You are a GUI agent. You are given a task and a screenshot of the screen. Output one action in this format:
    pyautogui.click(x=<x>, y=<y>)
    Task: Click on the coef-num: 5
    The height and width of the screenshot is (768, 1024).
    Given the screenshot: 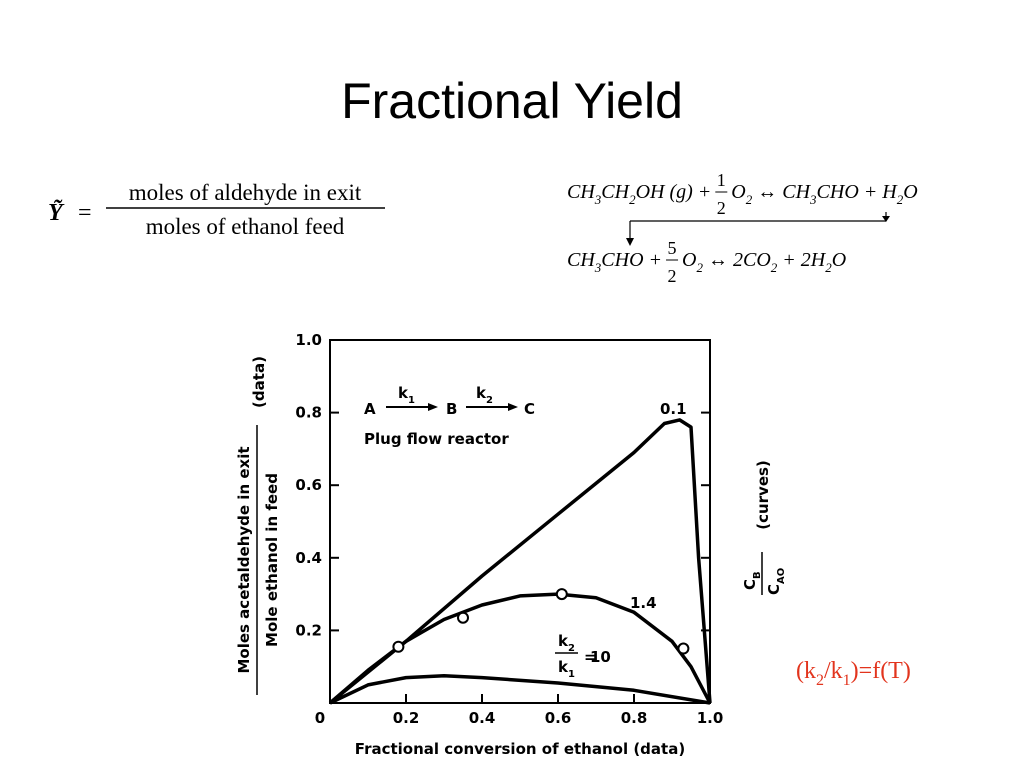 What is the action you would take?
    pyautogui.click(x=672, y=248)
    